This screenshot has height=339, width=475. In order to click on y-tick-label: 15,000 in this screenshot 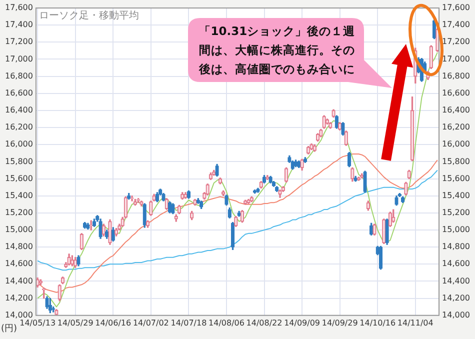, I will do `click(18, 229)`.